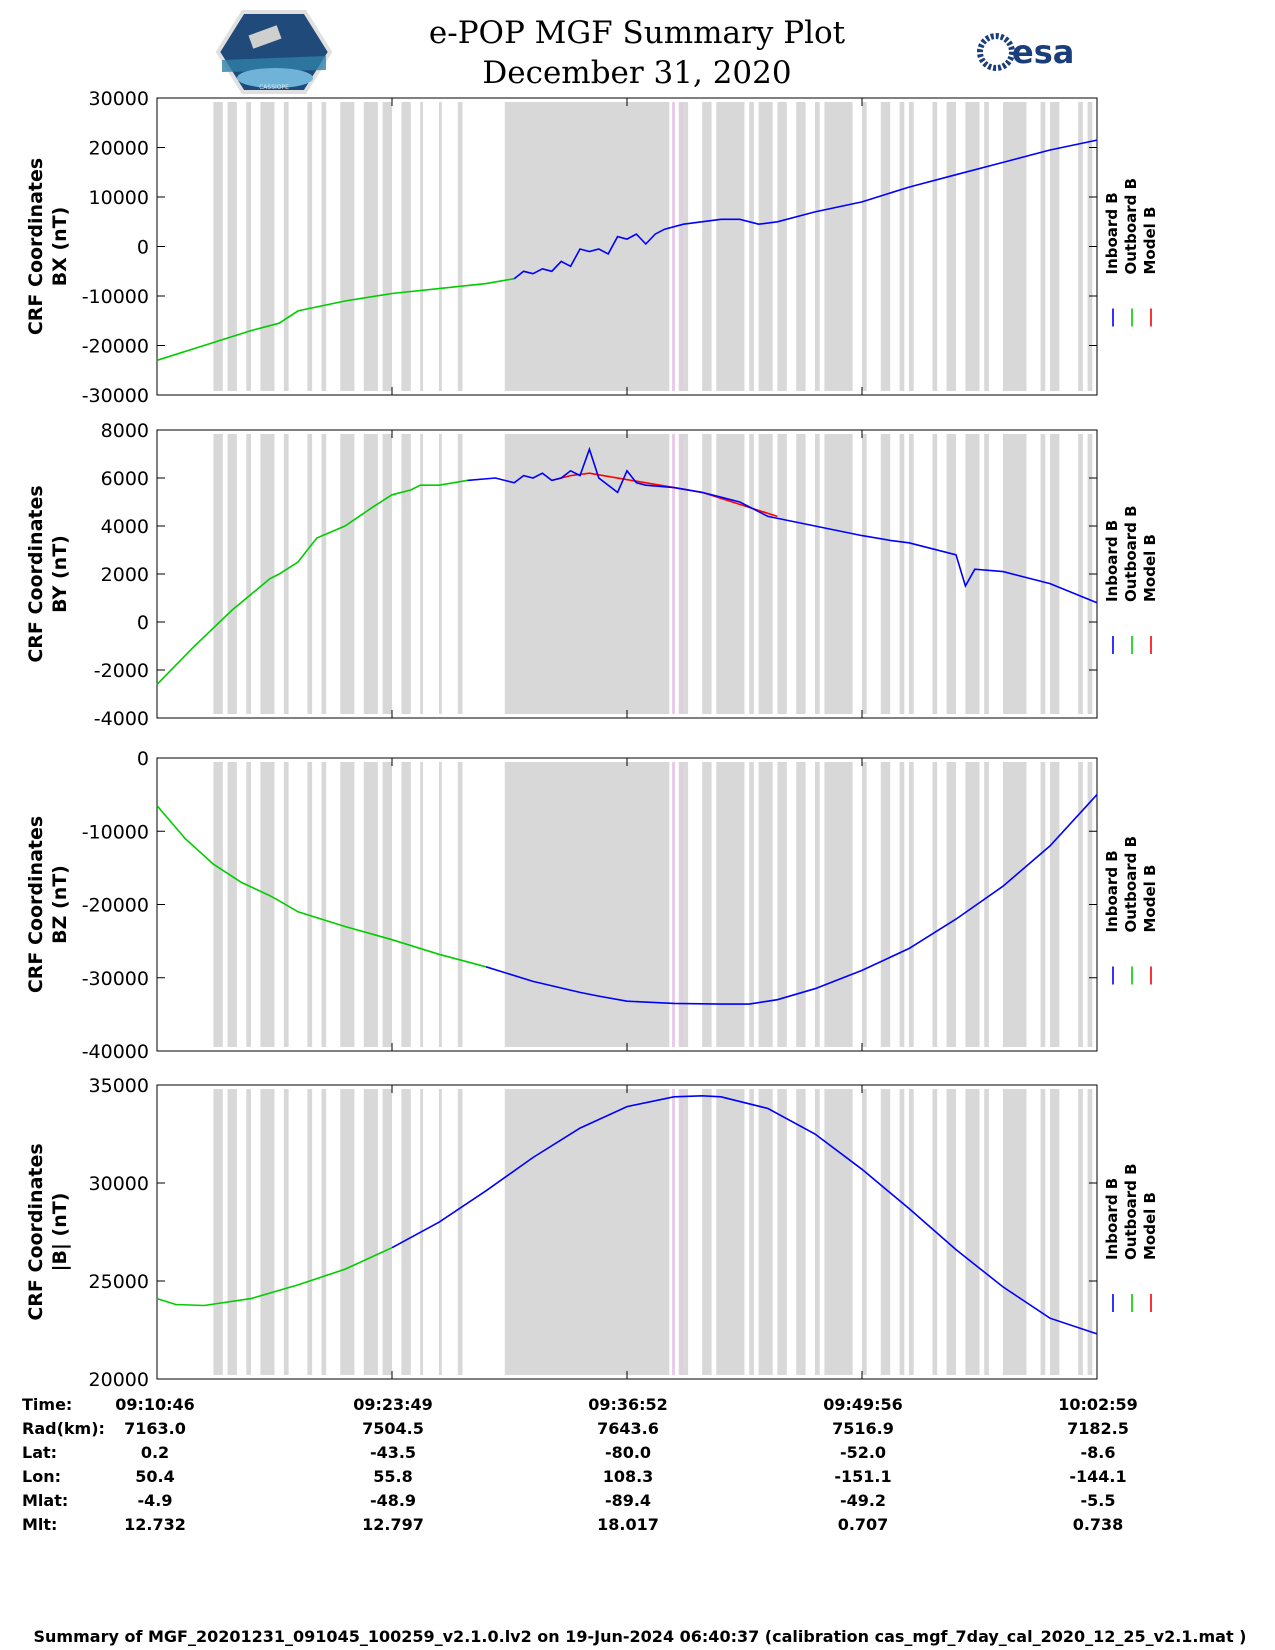 The image size is (1275, 1650). Describe the element at coordinates (125, 431) in the screenshot. I see `y-tick-label: 8000` at that location.